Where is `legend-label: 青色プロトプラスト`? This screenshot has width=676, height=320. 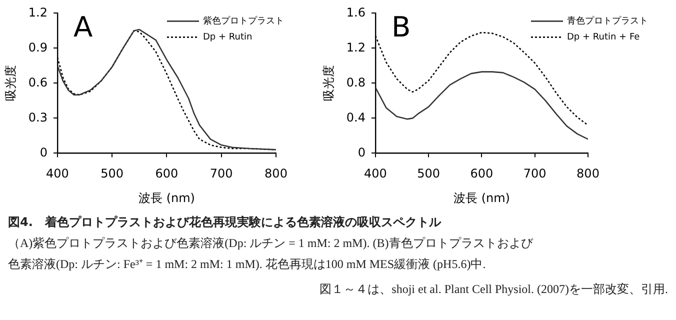 legend-label: 青色プロトプラスト is located at coordinates (607, 21).